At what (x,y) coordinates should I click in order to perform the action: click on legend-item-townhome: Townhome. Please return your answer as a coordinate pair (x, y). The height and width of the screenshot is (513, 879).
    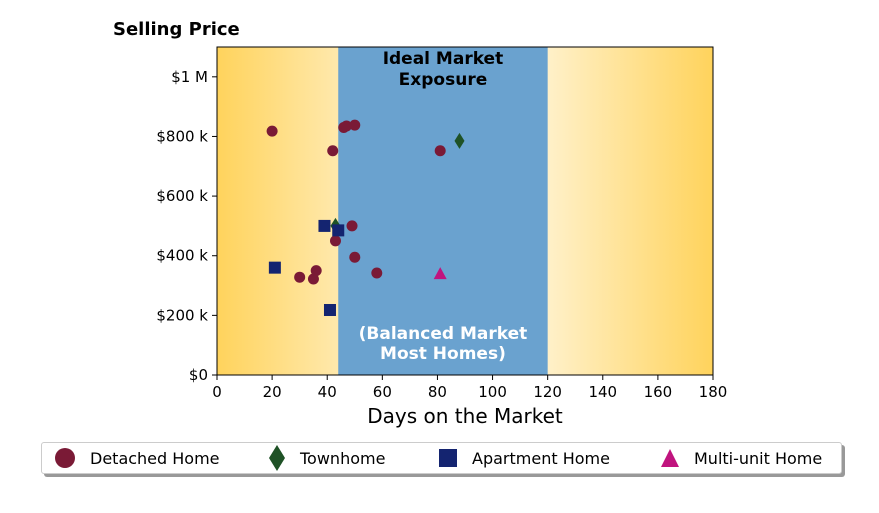
    Looking at the image, I should click on (326, 458).